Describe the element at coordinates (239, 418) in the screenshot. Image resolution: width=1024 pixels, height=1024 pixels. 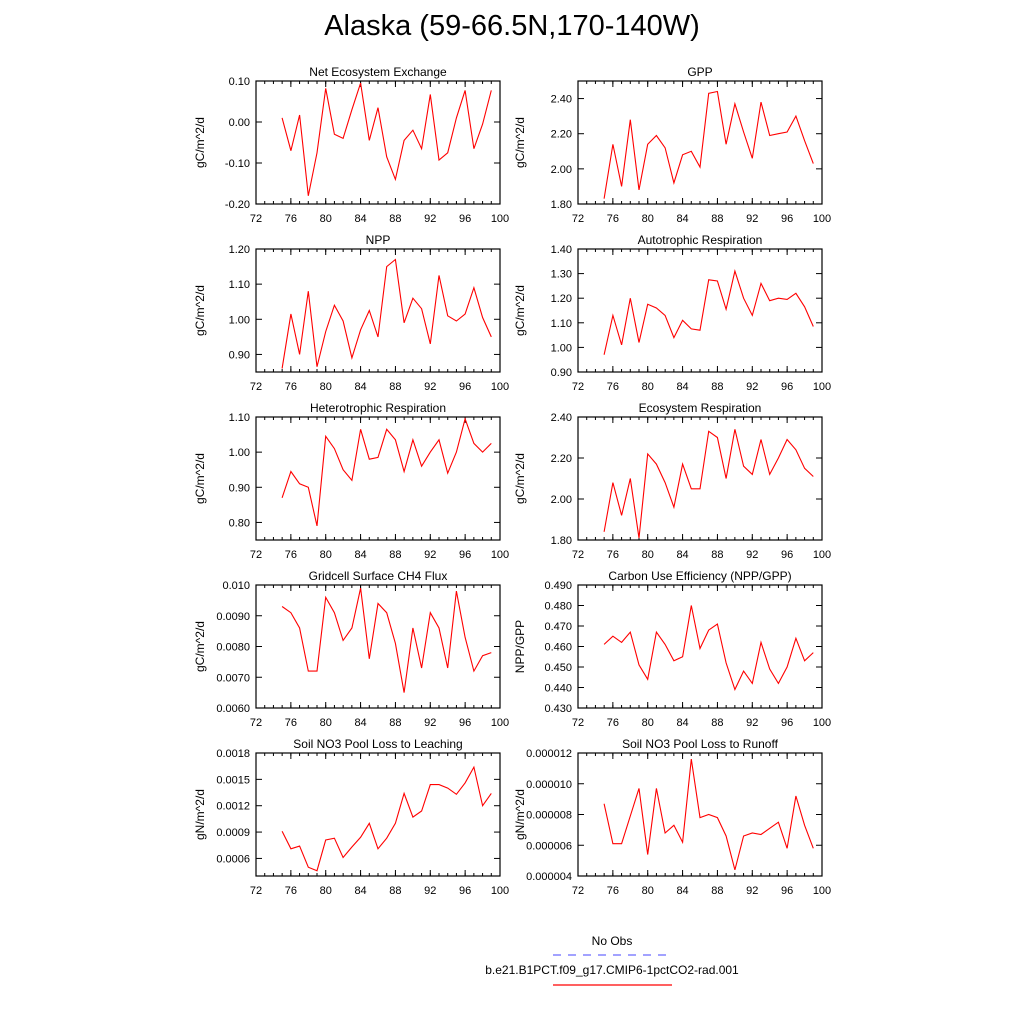
I see `y-tick-label: 1.10` at that location.